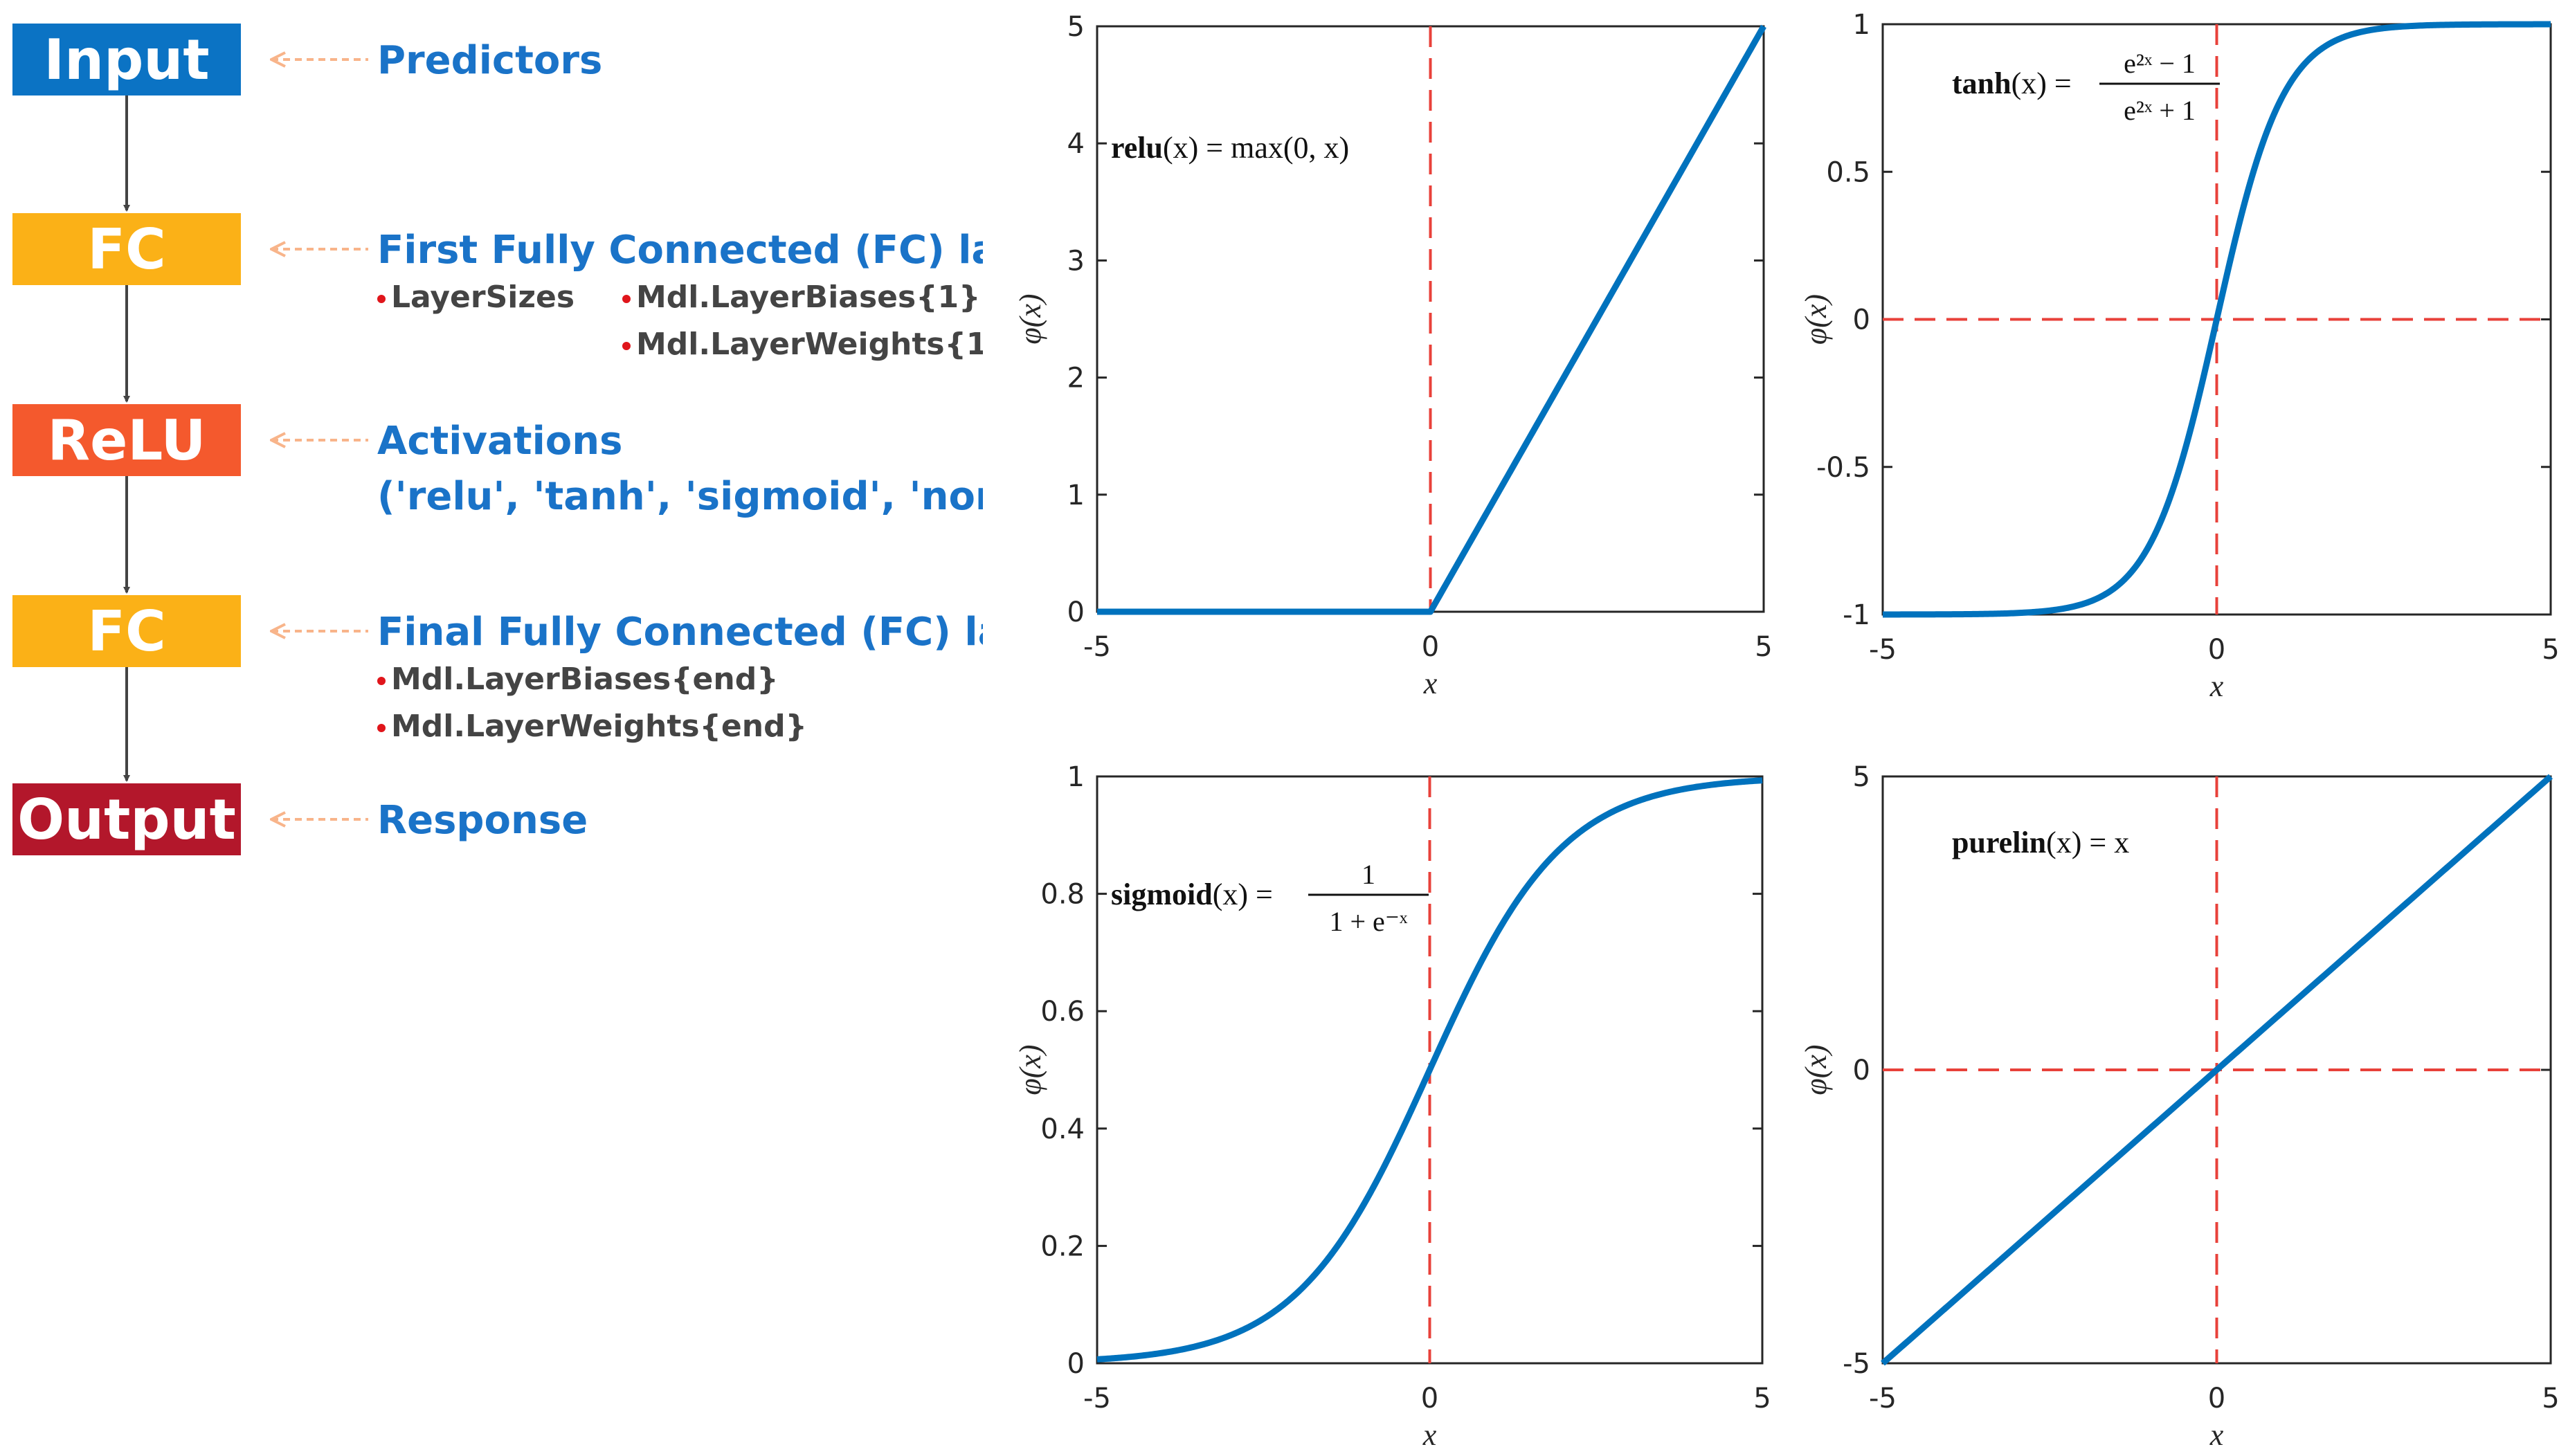 The width and height of the screenshot is (2568, 1456). I want to click on formula-numerator: e²ˣ − 1, so click(2160, 63).